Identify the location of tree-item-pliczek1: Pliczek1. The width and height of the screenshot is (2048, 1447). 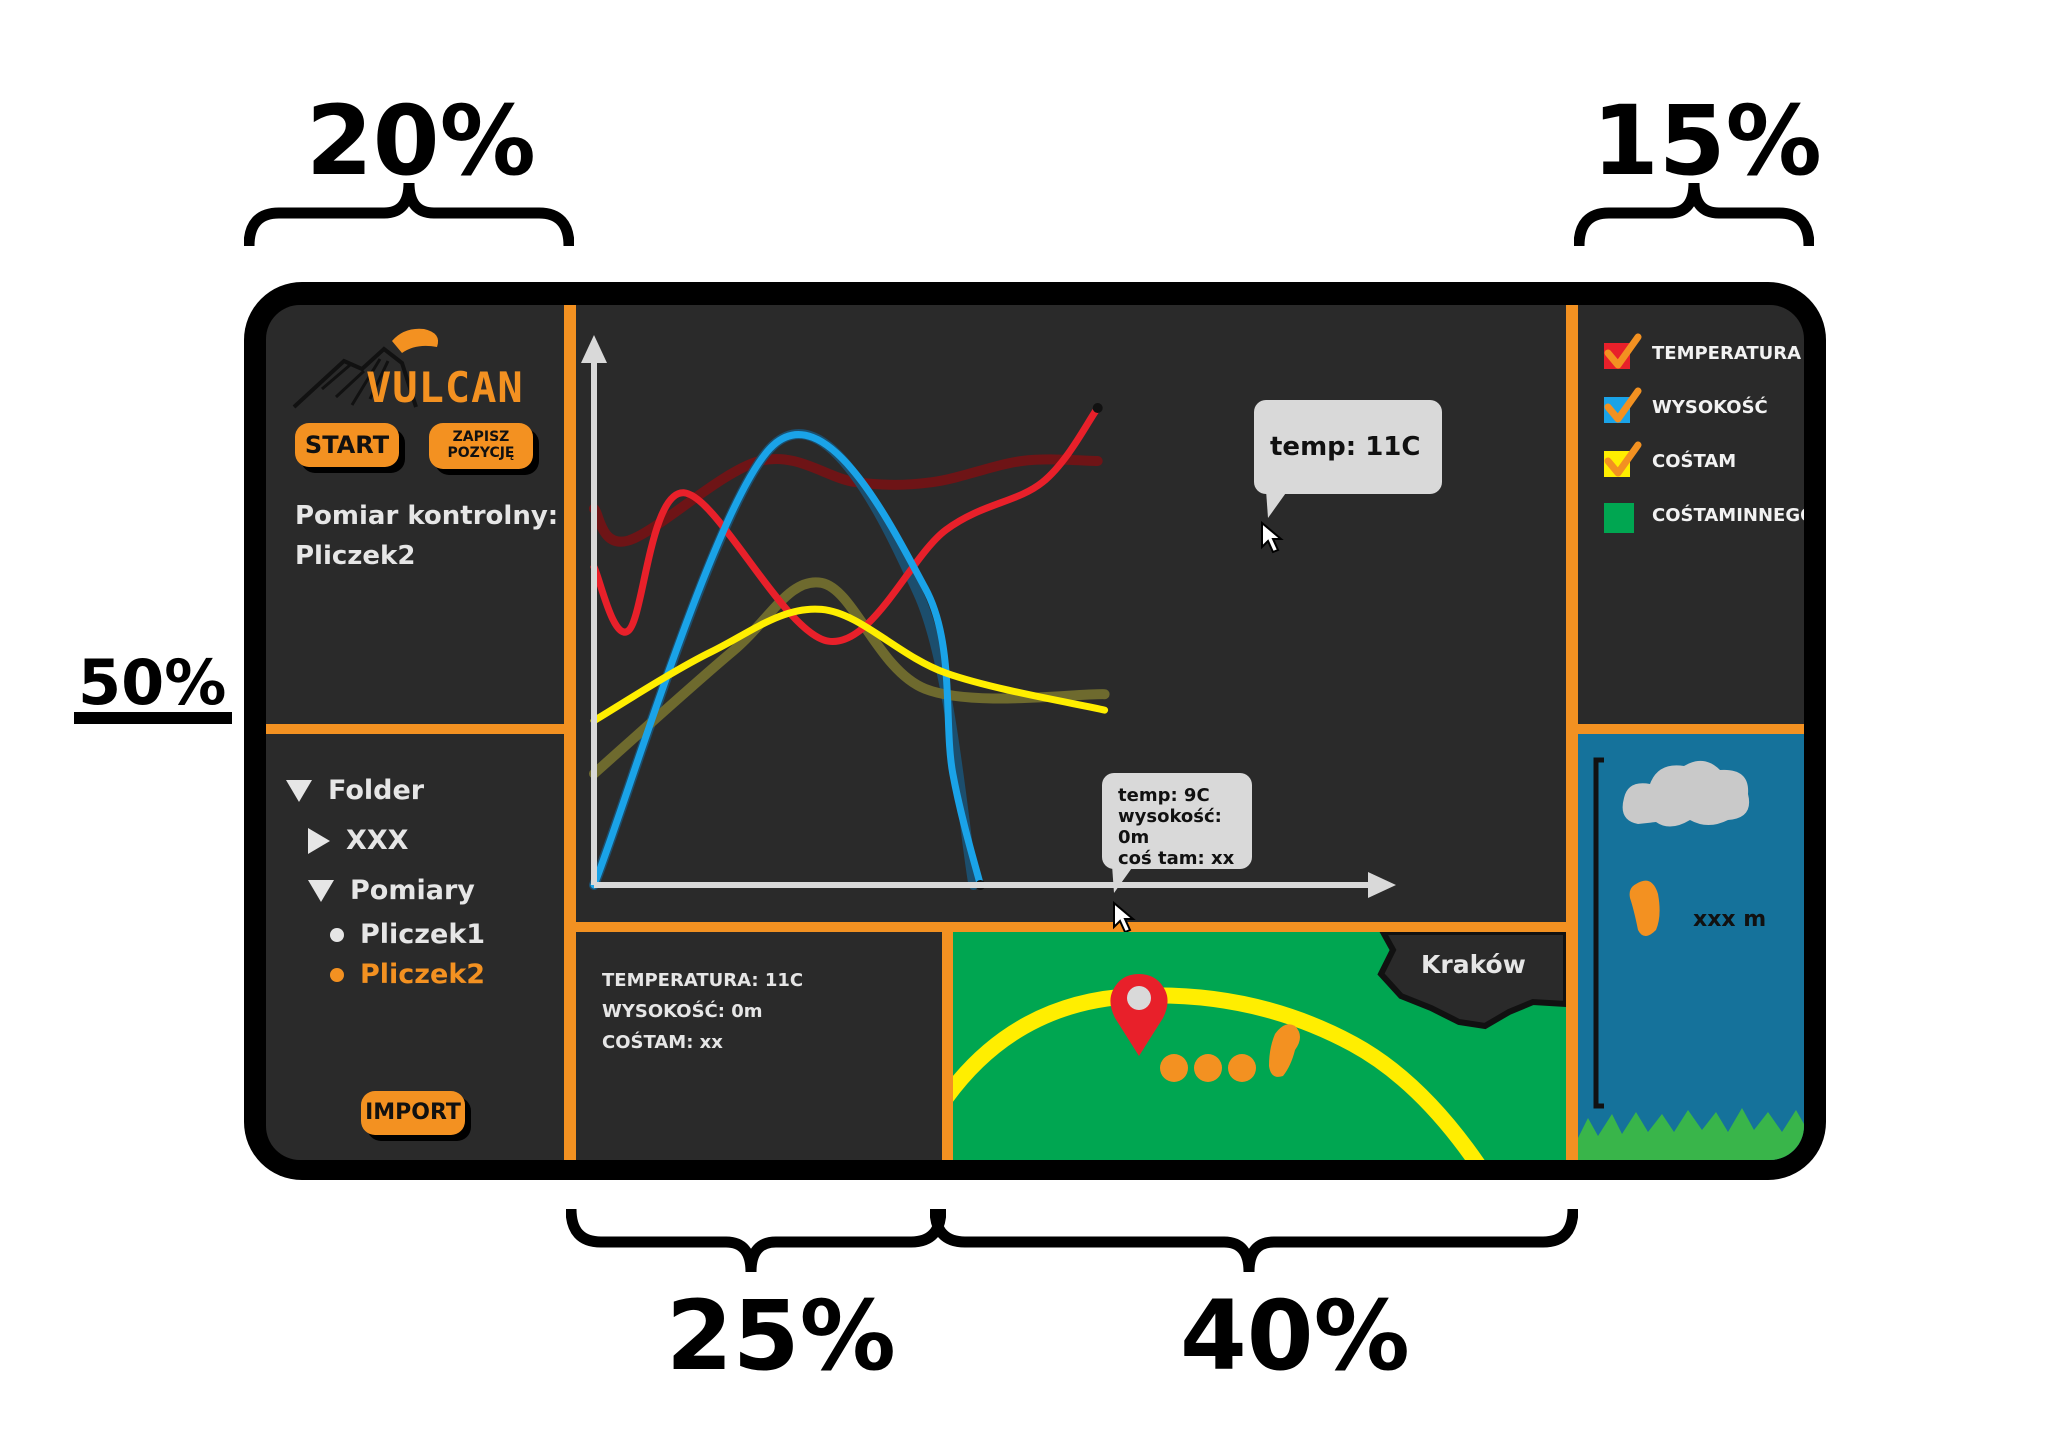
(407, 934).